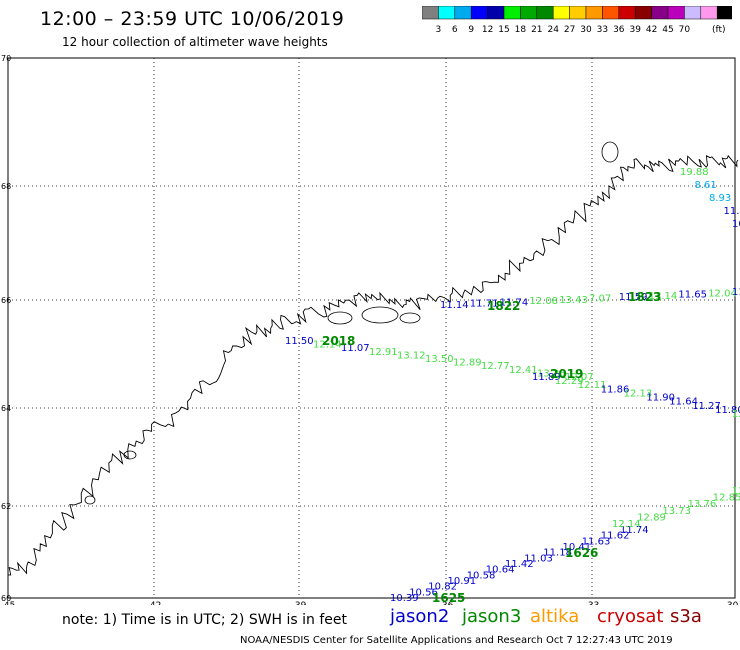 The width and height of the screenshot is (740, 650). What do you see at coordinates (685, 30) in the screenshot?
I see `scale-label: 70` at bounding box center [685, 30].